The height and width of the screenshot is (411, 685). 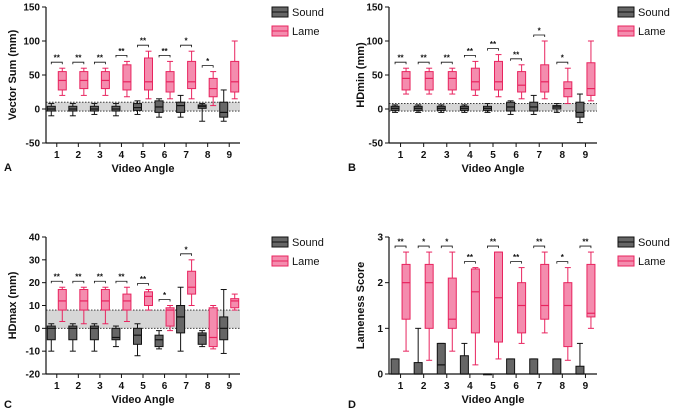 I want to click on x-tick-label: 6, so click(x=165, y=155).